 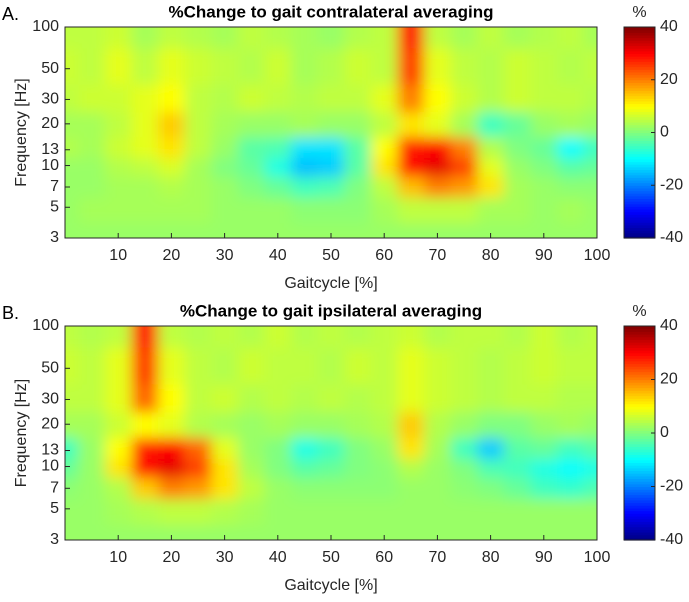 What do you see at coordinates (664, 132) in the screenshot?
I see `colorbar-tick-label: 0` at bounding box center [664, 132].